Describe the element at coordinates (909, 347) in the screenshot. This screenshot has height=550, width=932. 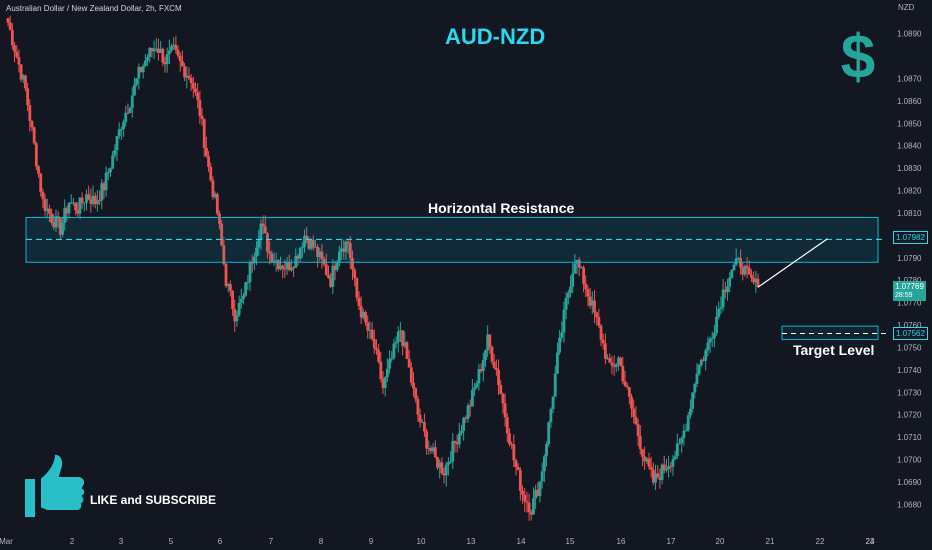
I see `y-tick-label: 1.0750` at that location.